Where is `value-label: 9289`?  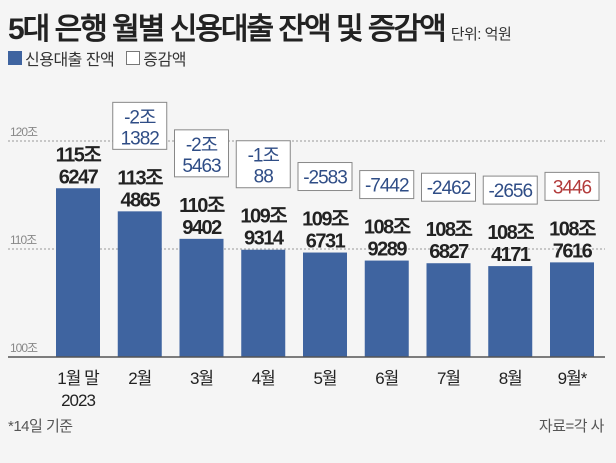 value-label: 9289 is located at coordinates (388, 250).